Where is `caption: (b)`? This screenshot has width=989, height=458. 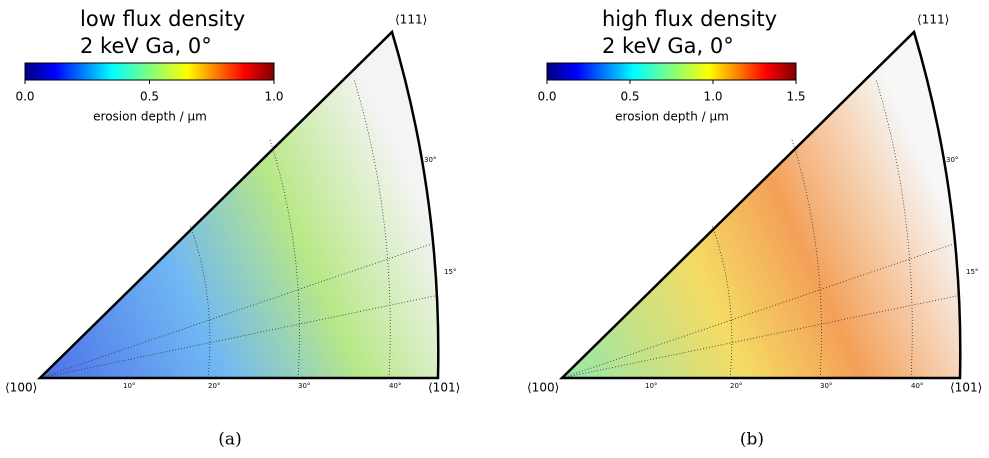 caption: (b) is located at coordinates (752, 440).